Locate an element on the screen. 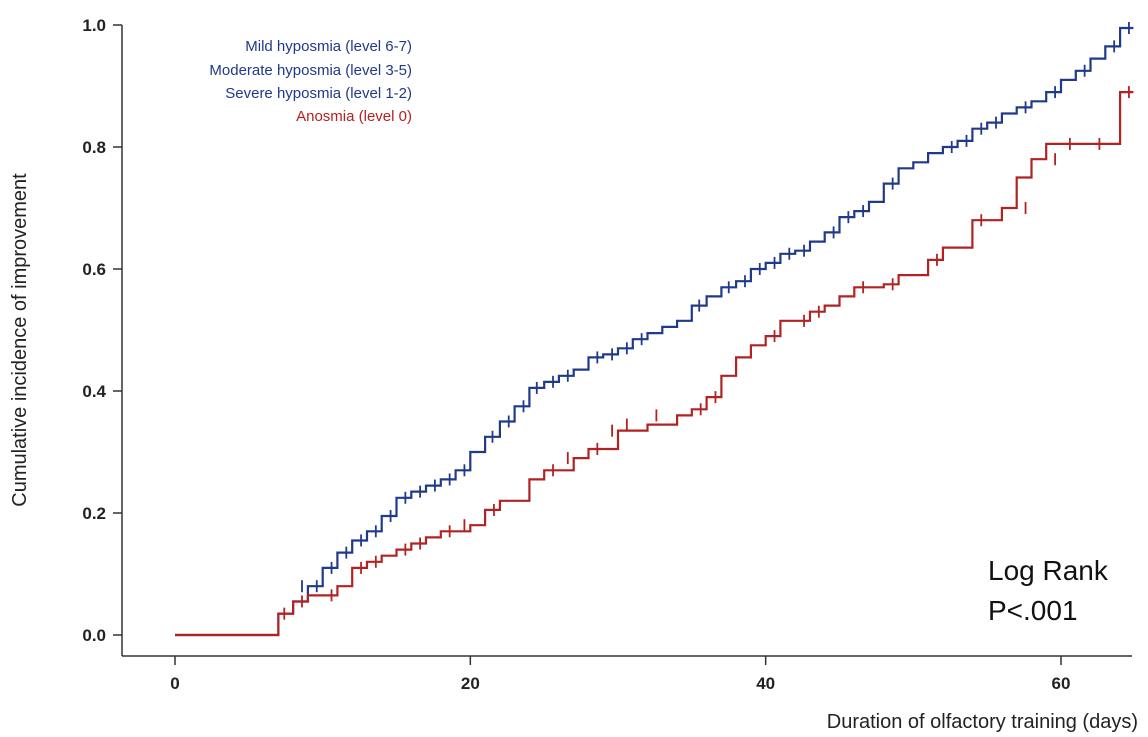 This screenshot has width=1148, height=737. legend-entry-moderate: Moderate hyposmia (level 3-5) is located at coordinates (310, 70).